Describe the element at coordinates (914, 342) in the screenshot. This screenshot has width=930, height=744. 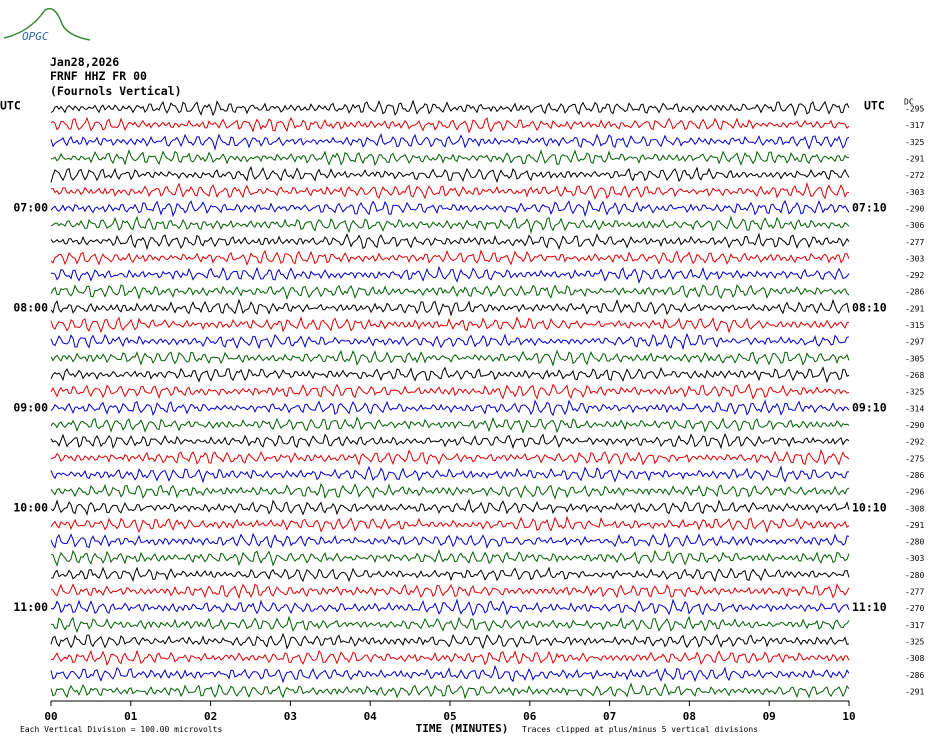
I see `dc-offset: -297` at that location.